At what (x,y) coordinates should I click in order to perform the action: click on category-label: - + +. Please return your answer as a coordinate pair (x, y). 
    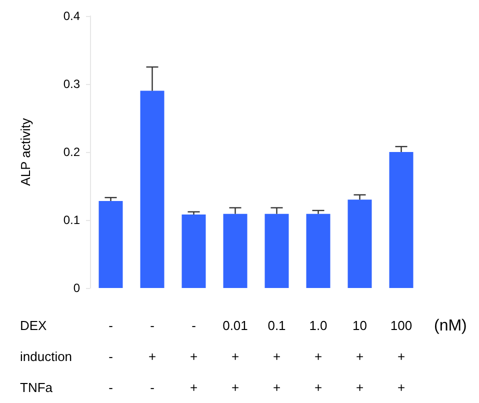
    Looking at the image, I should click on (194, 356).